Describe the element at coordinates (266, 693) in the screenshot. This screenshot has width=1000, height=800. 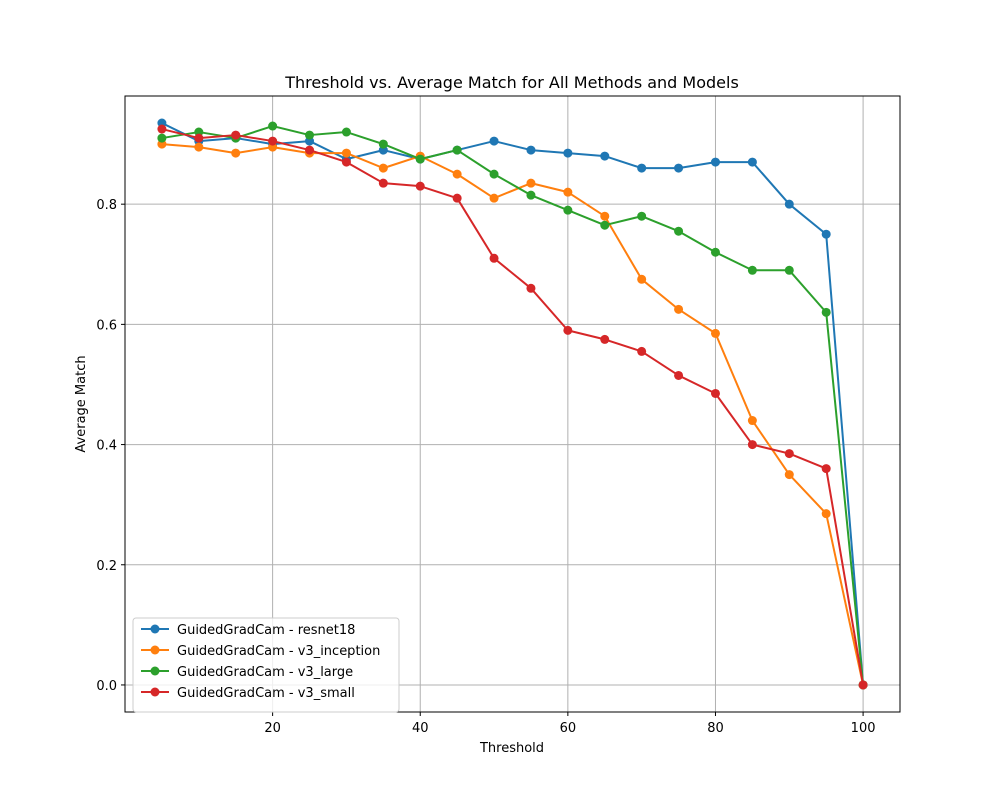
I see `legend-label: GuidedGradCam - v3_small` at that location.